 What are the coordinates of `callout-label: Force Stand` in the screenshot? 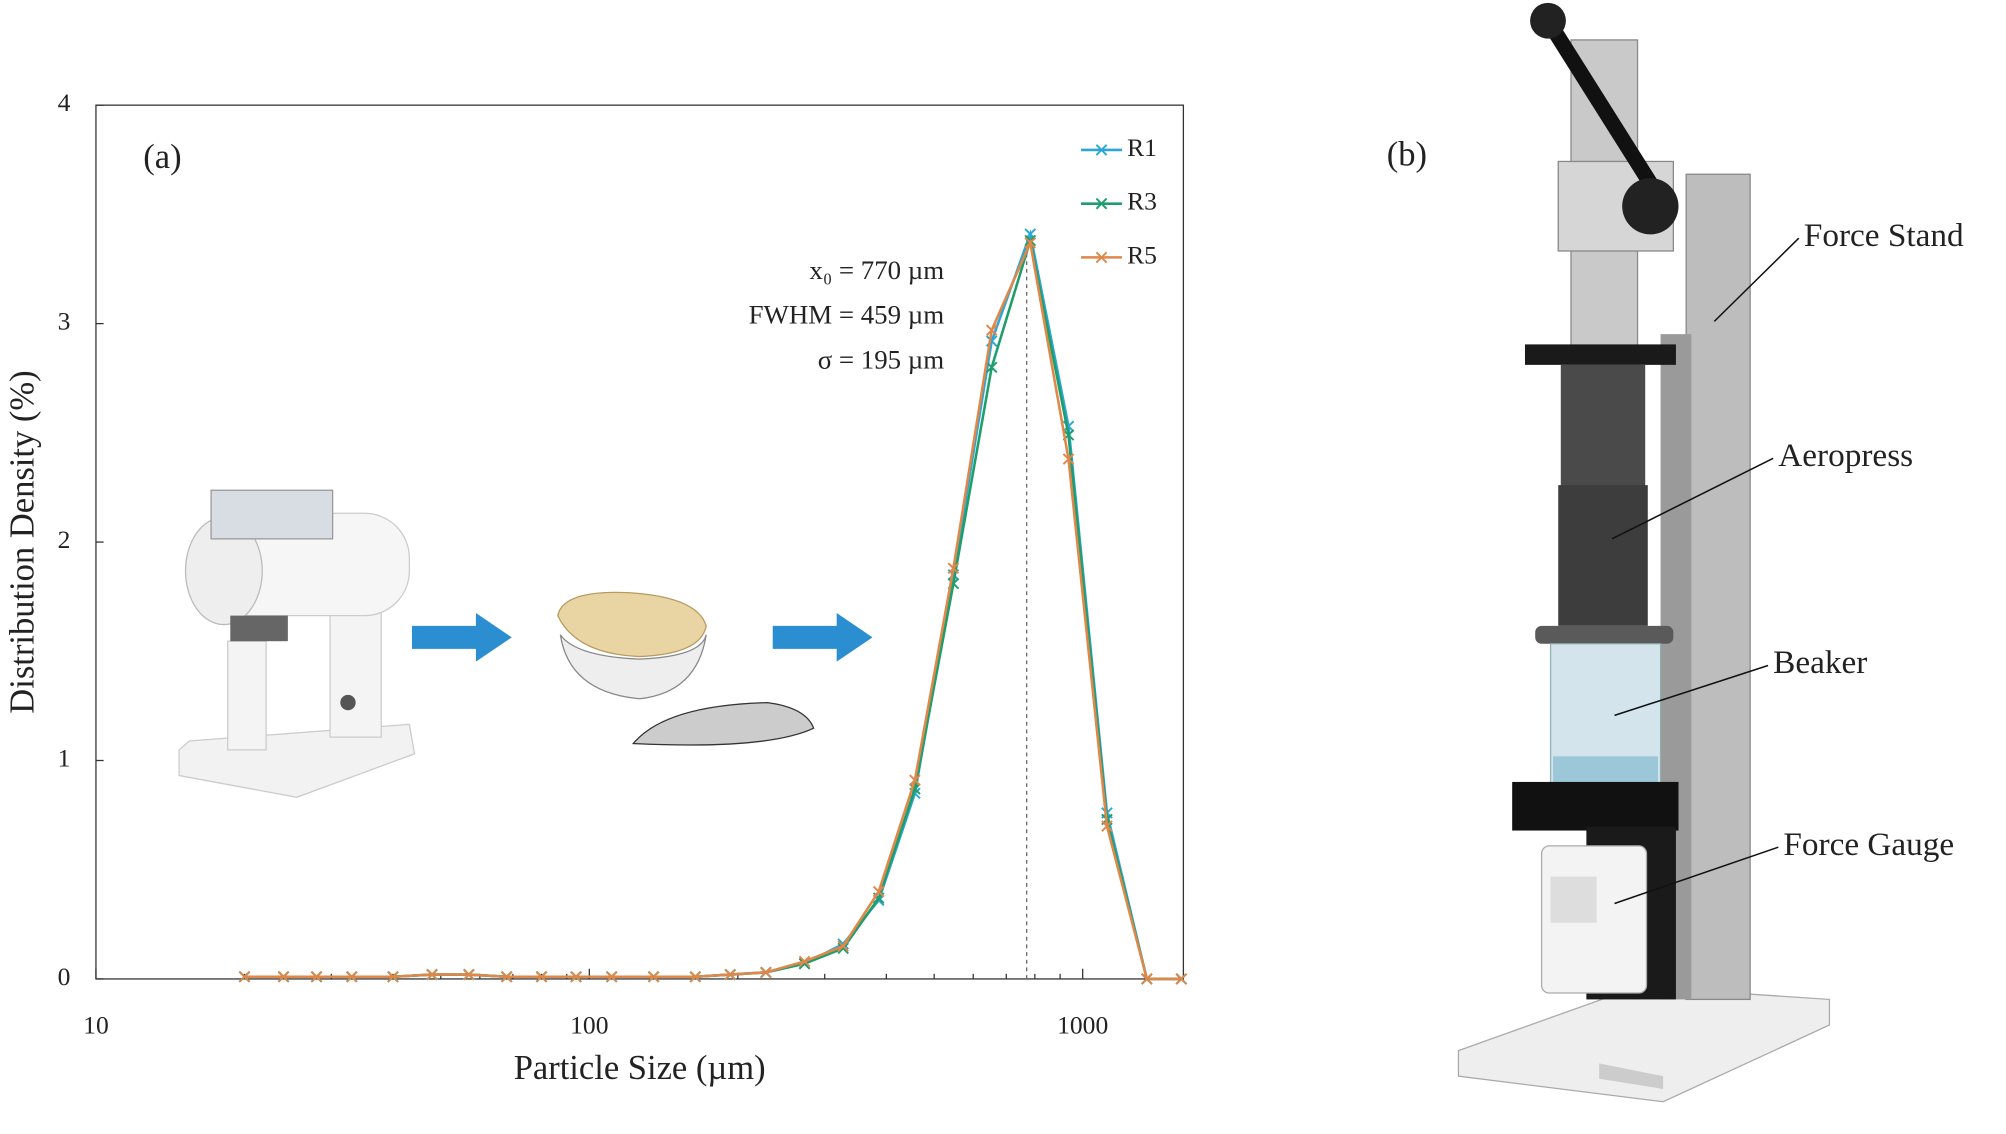 It's located at (1884, 235).